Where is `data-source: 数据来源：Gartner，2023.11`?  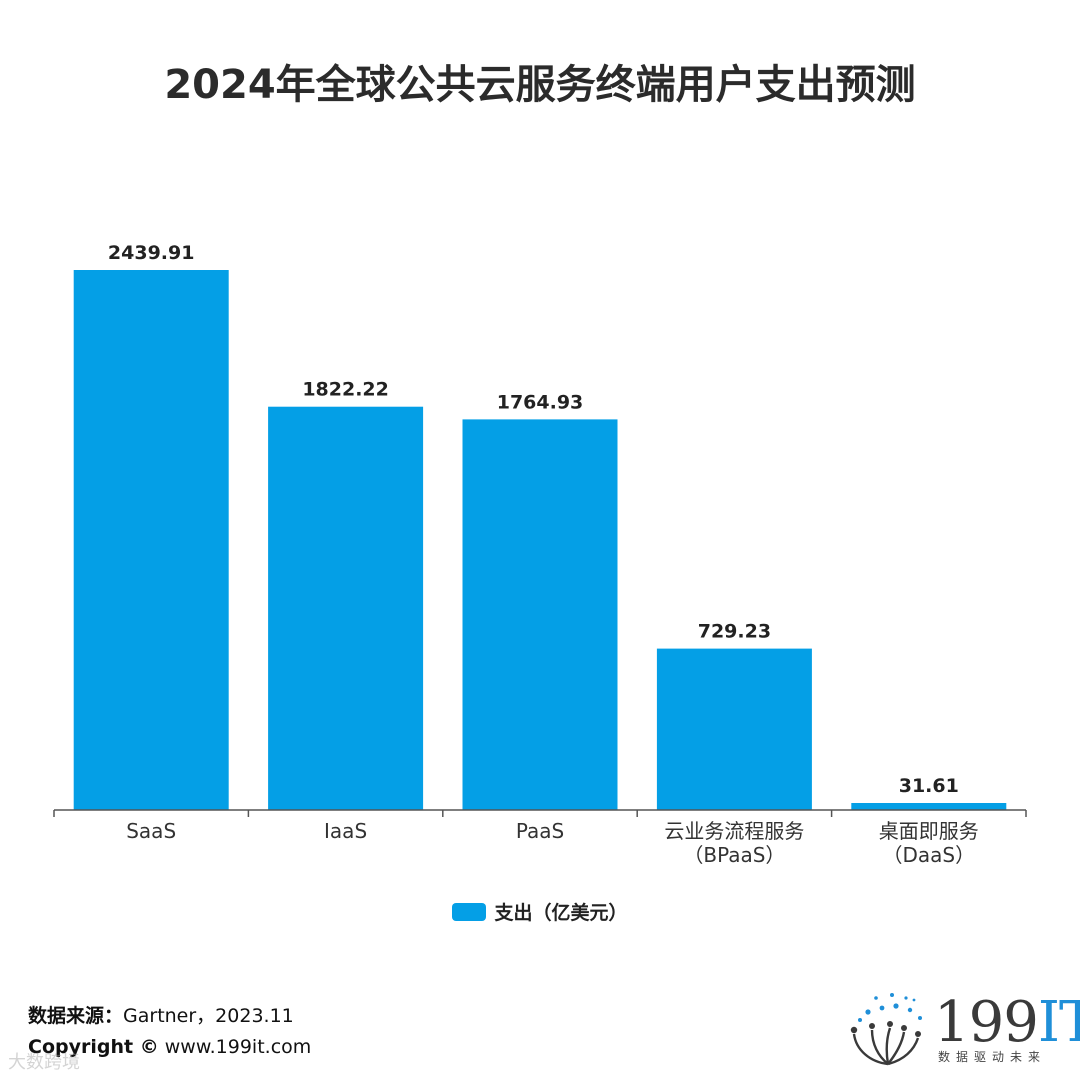 data-source: 数据来源：Gartner，2023.11 is located at coordinates (161, 1014).